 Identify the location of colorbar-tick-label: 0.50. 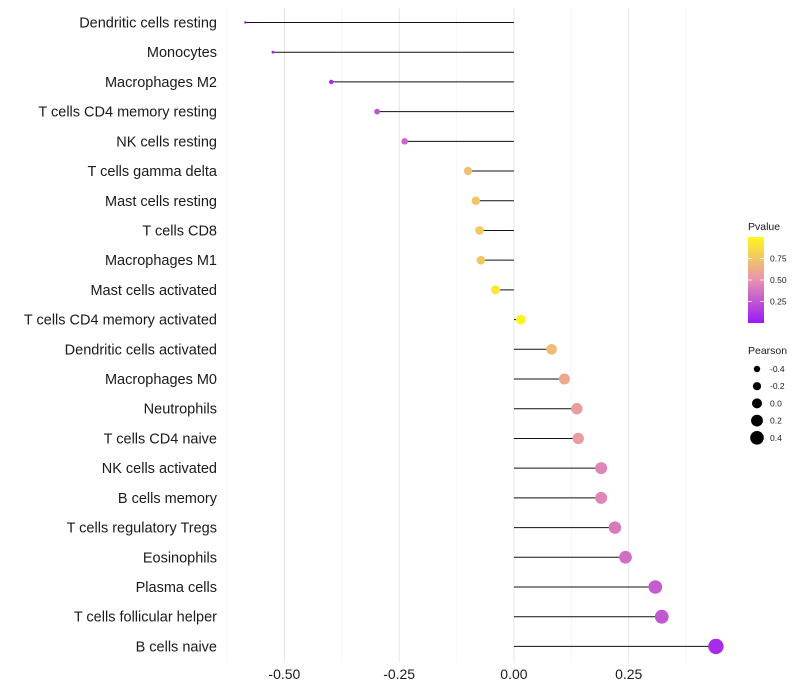
(778, 280).